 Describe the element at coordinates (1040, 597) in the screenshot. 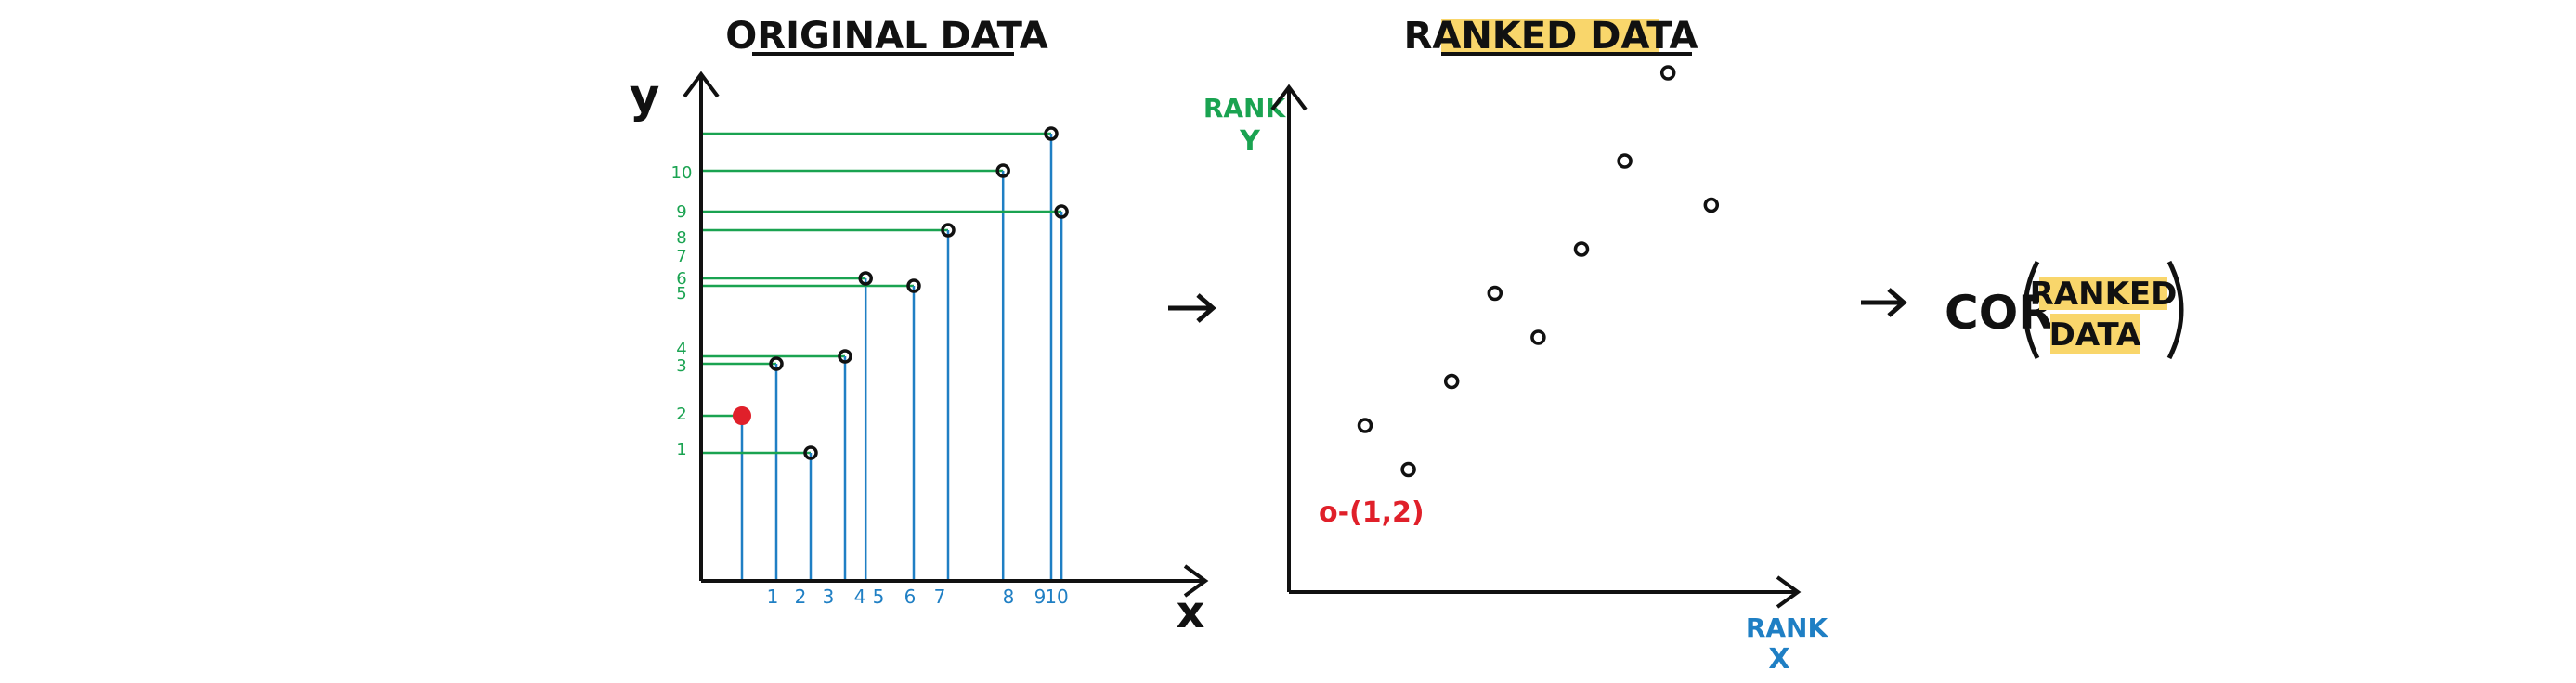

I see `x-tick-label: 9` at that location.